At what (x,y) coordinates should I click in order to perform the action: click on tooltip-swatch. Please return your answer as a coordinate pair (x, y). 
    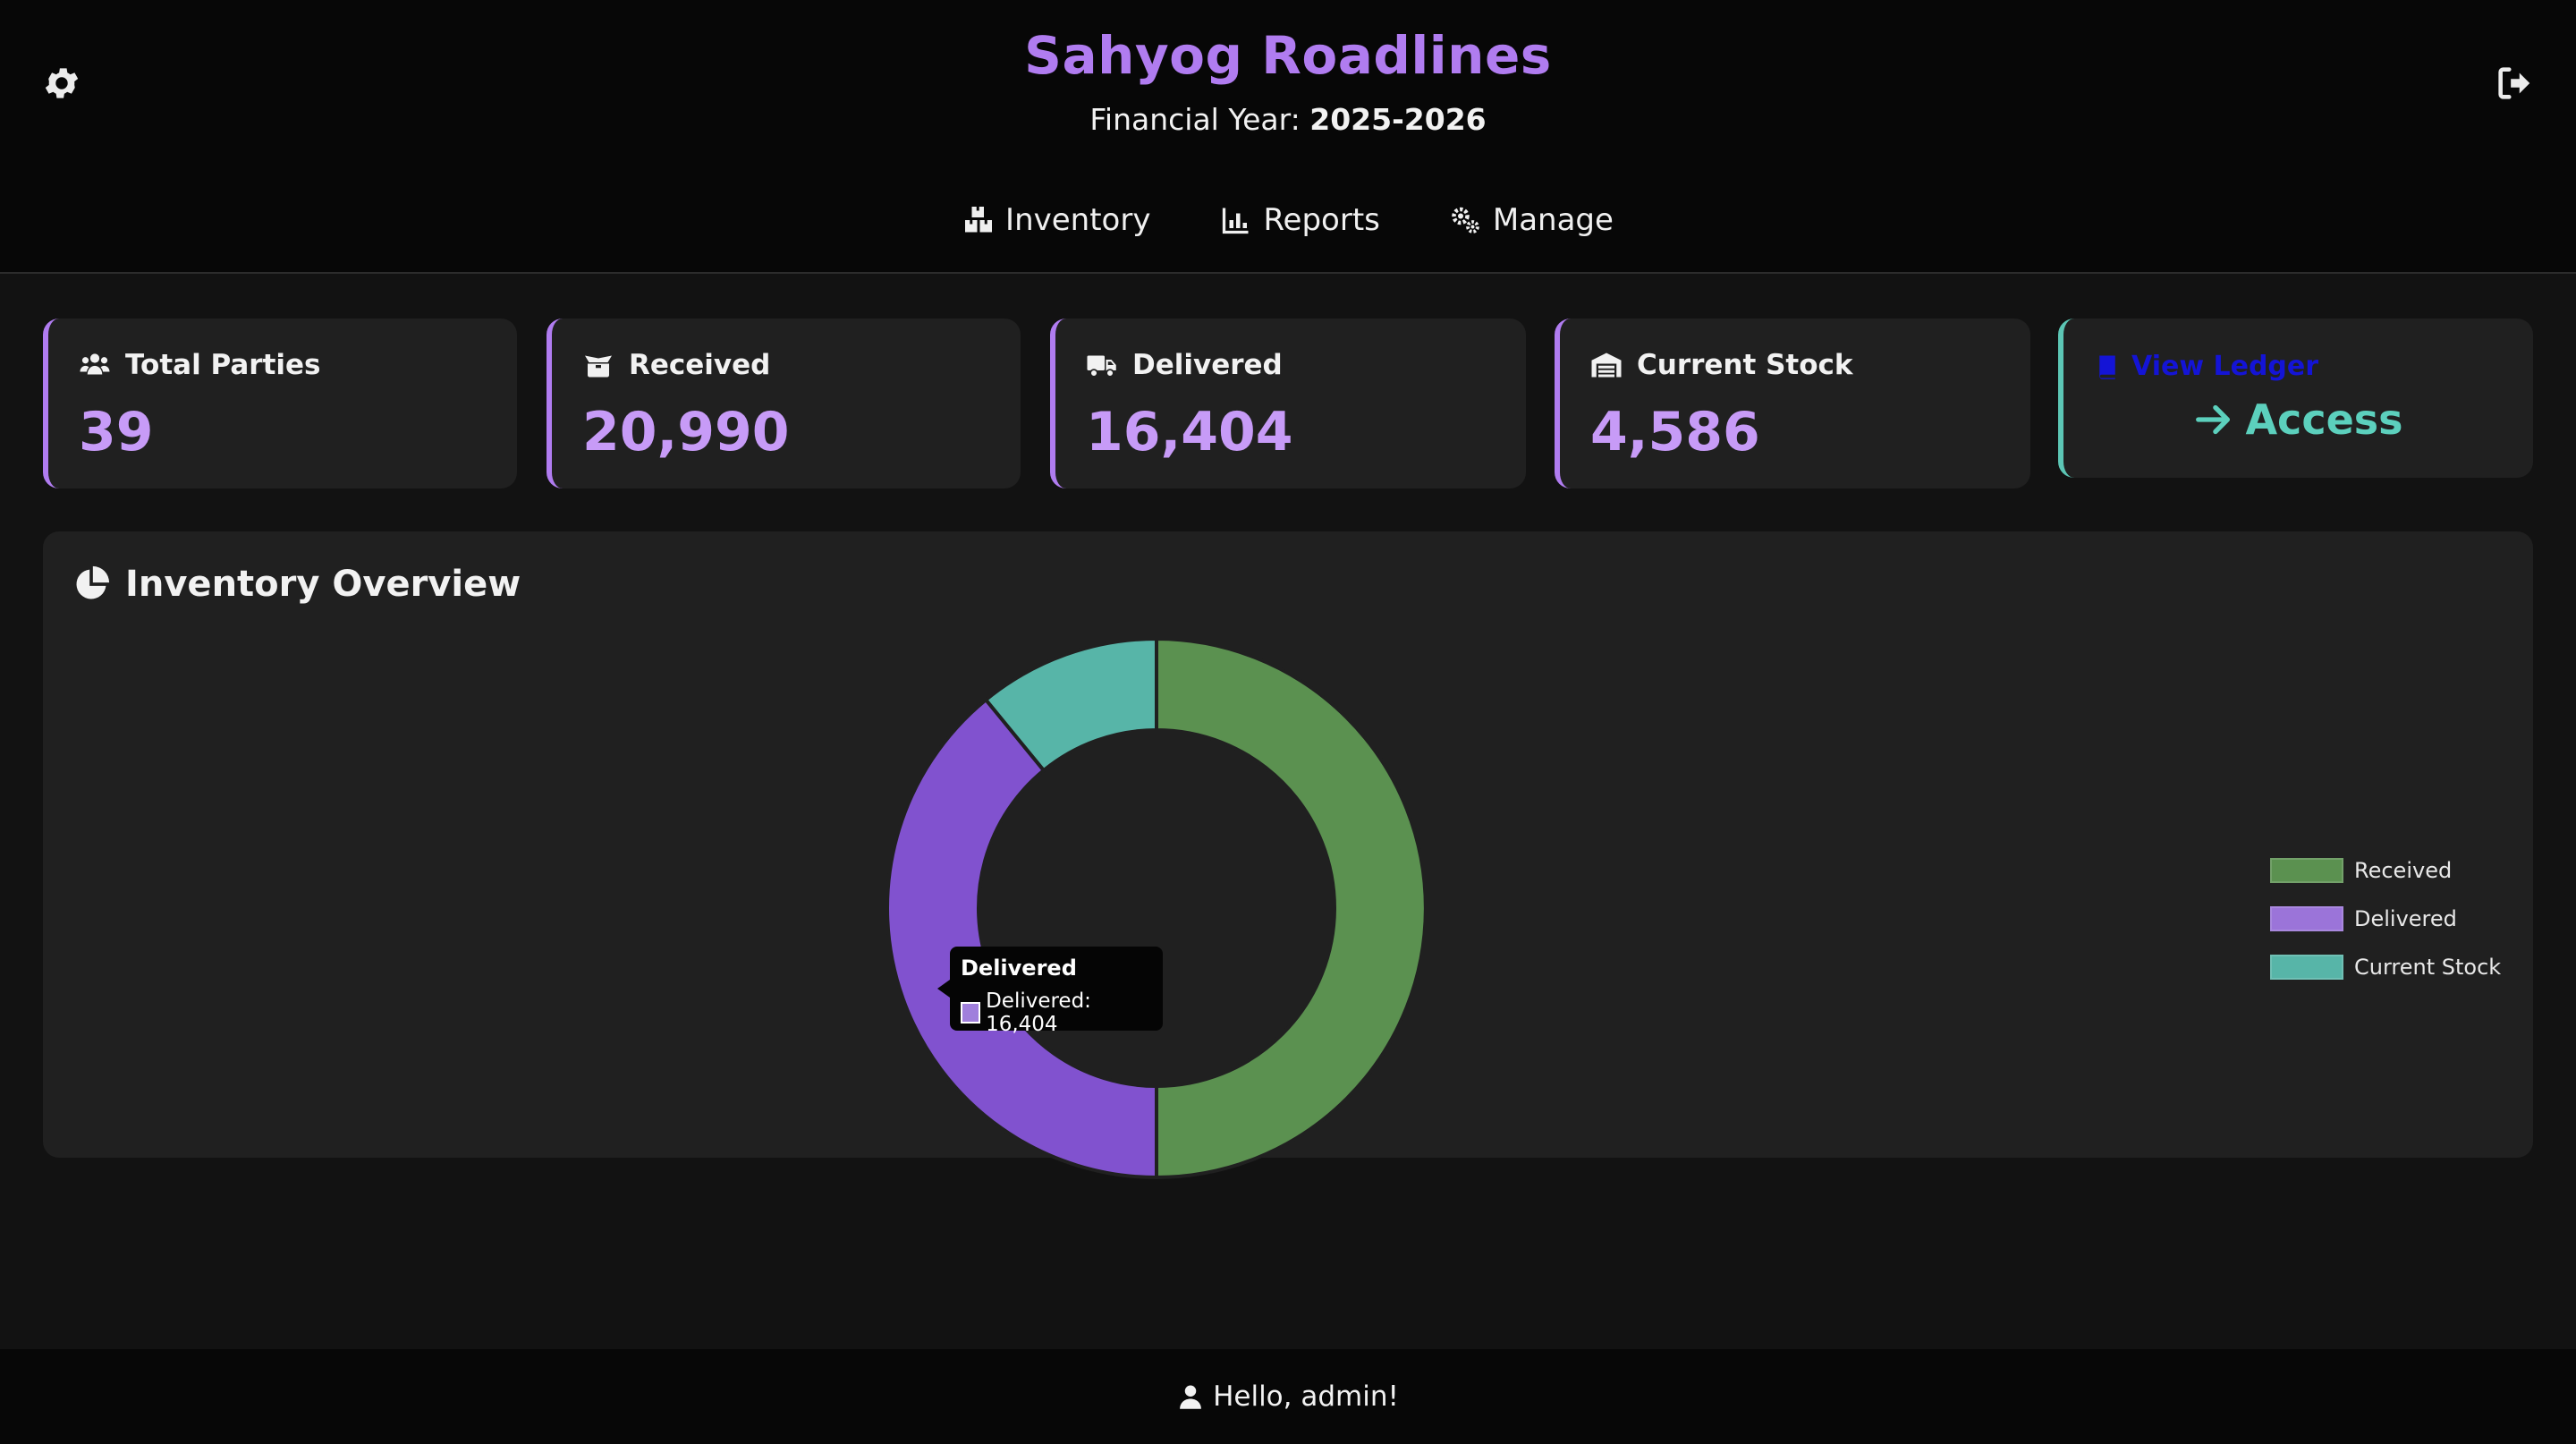
    Looking at the image, I should click on (971, 1013).